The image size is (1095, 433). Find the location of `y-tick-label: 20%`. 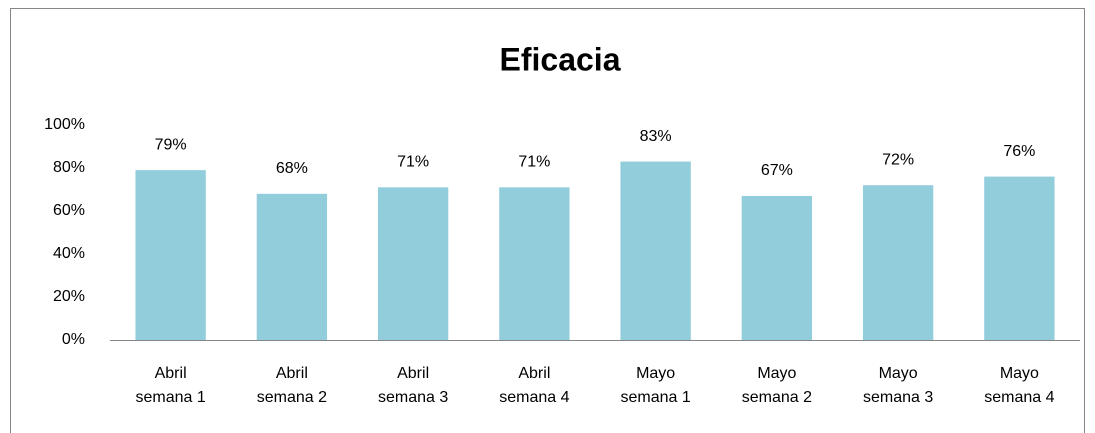

y-tick-label: 20% is located at coordinates (69, 296).